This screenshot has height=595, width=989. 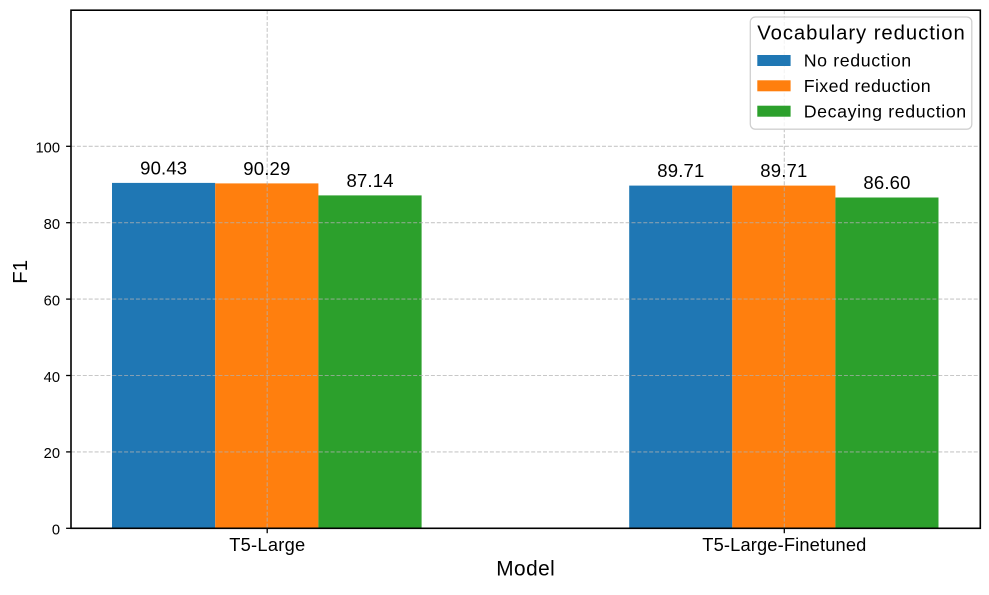 I want to click on svg-text: Fixed reduction, so click(x=867, y=86).